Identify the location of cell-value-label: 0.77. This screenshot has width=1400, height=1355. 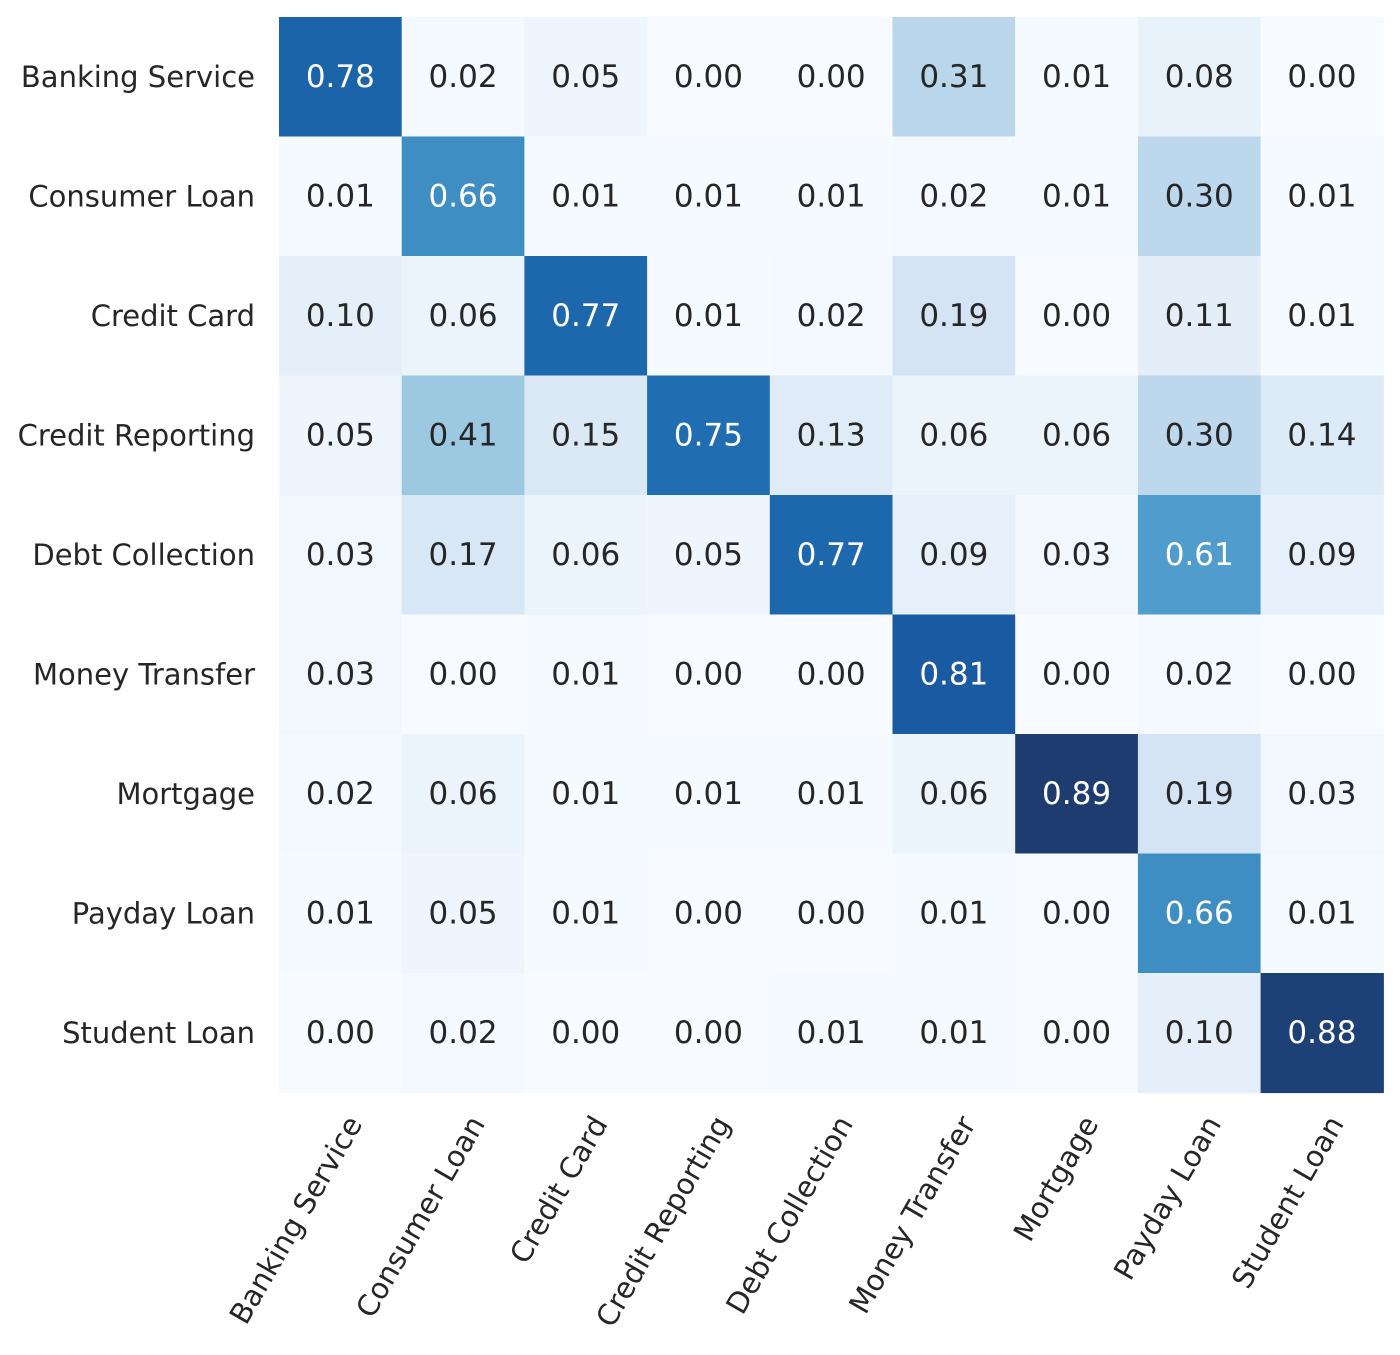
(585, 316).